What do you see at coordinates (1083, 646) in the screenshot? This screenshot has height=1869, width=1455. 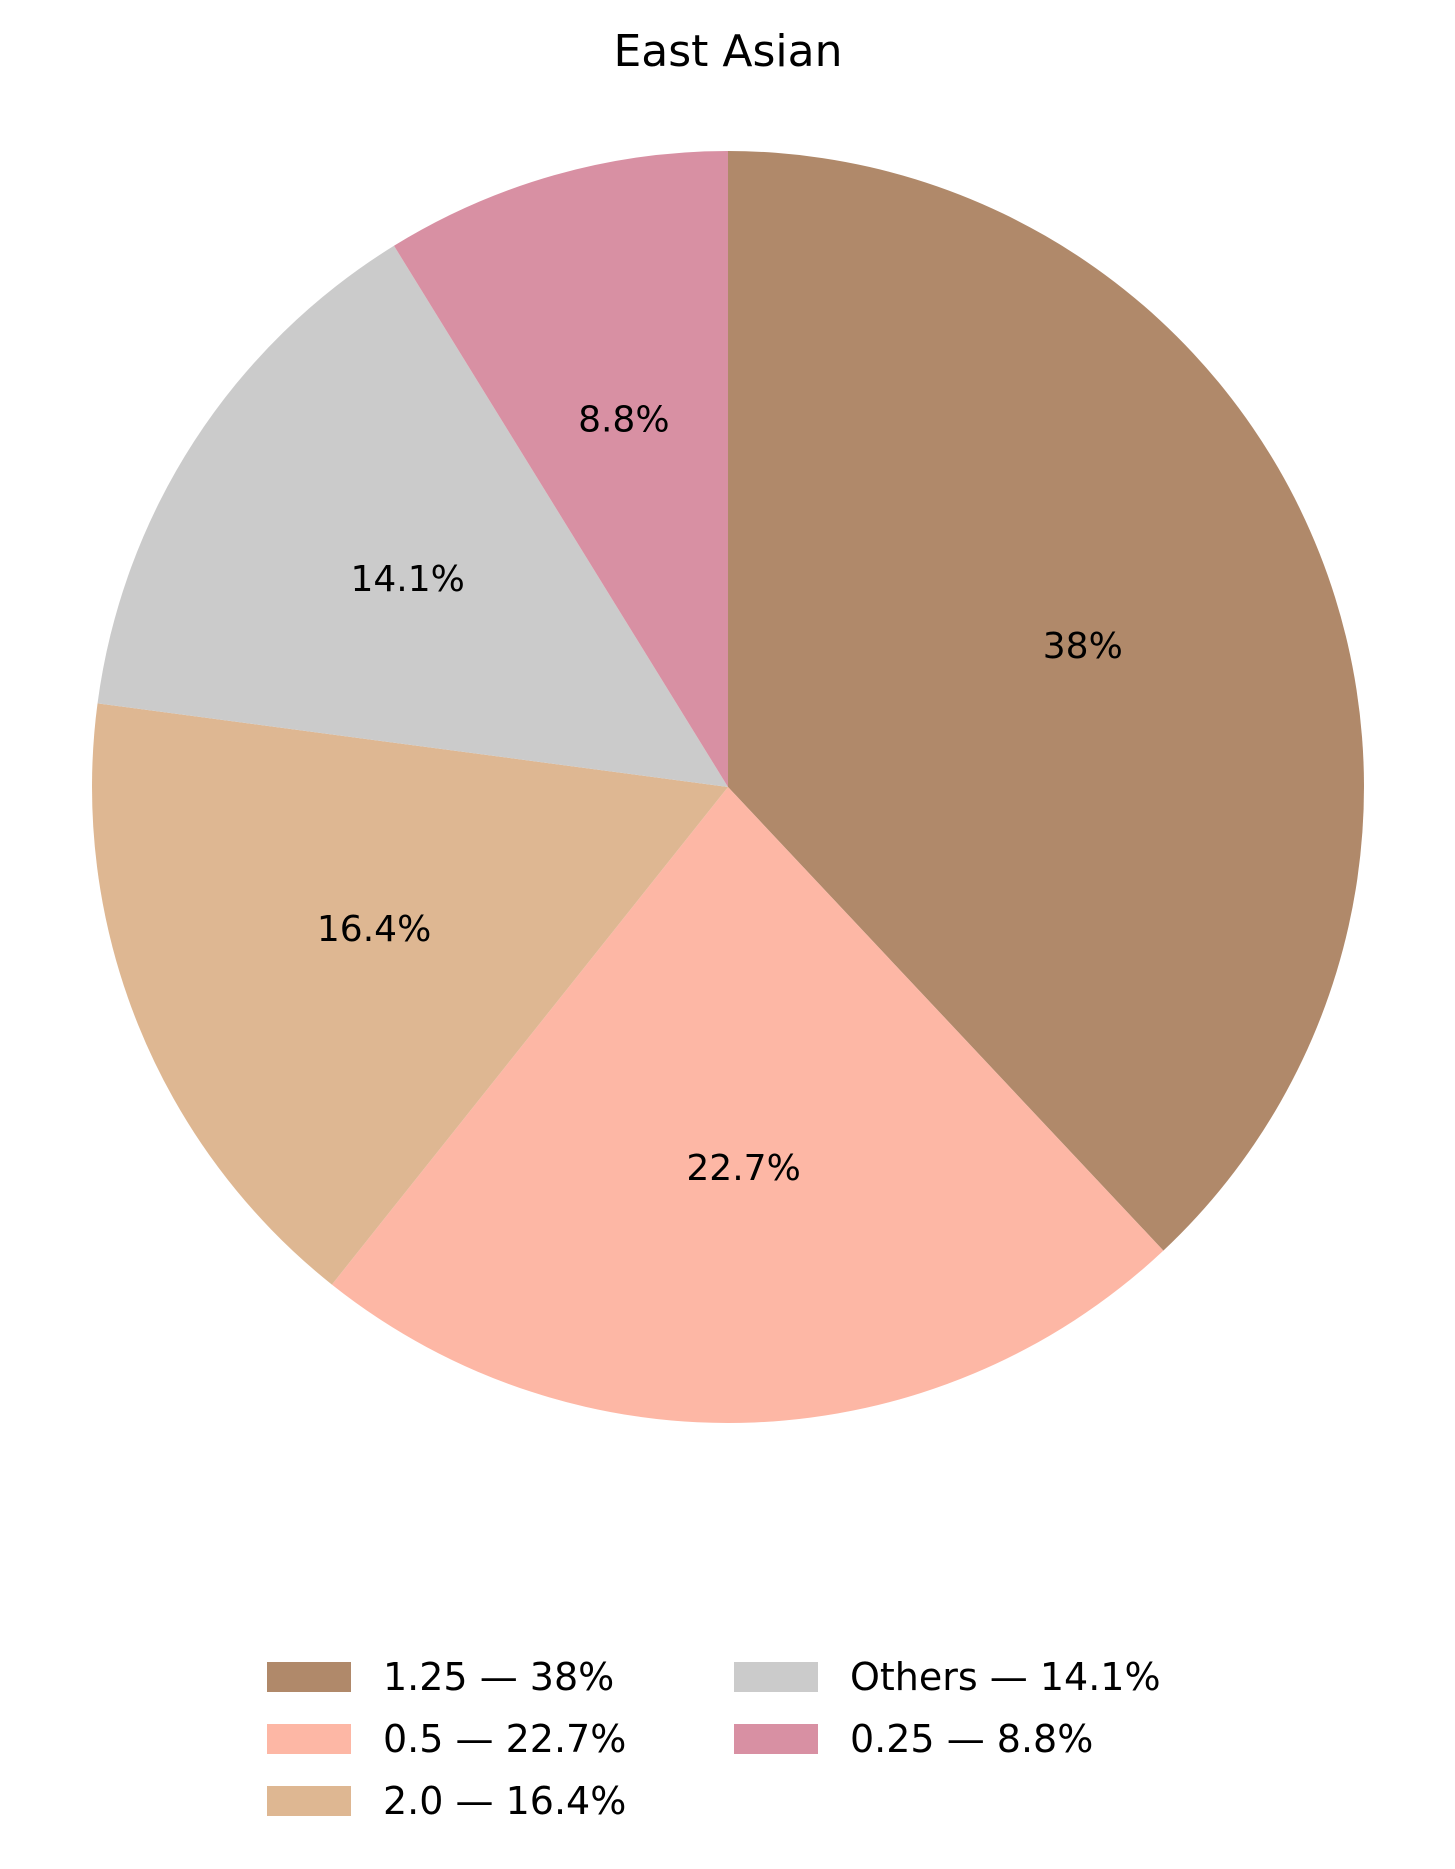 I see `slice-label: 38%` at bounding box center [1083, 646].